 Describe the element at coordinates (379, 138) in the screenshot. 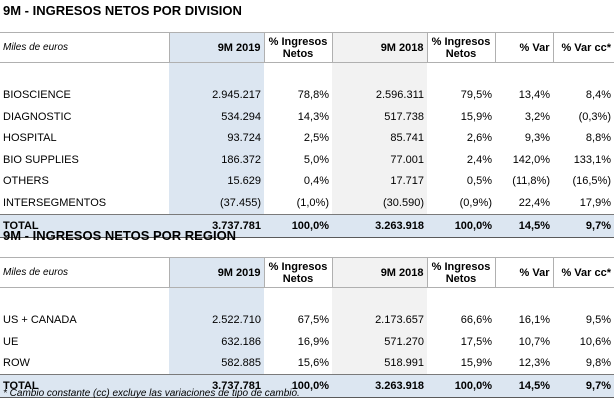

I see `cell-9m-2018: 85.741` at that location.